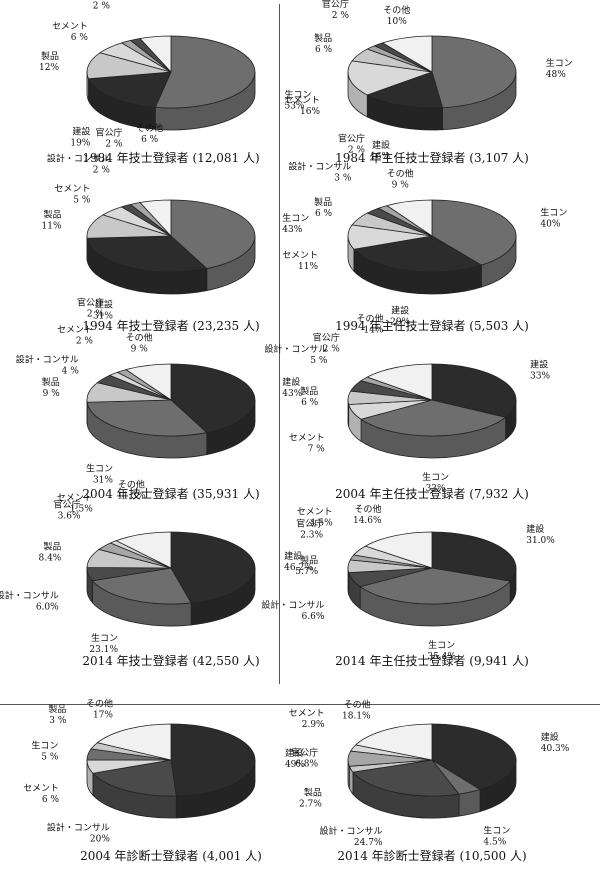  Describe the element at coordinates (406, 778) in the screenshot. I see `pie-slice-sekkei-consul` at that location.